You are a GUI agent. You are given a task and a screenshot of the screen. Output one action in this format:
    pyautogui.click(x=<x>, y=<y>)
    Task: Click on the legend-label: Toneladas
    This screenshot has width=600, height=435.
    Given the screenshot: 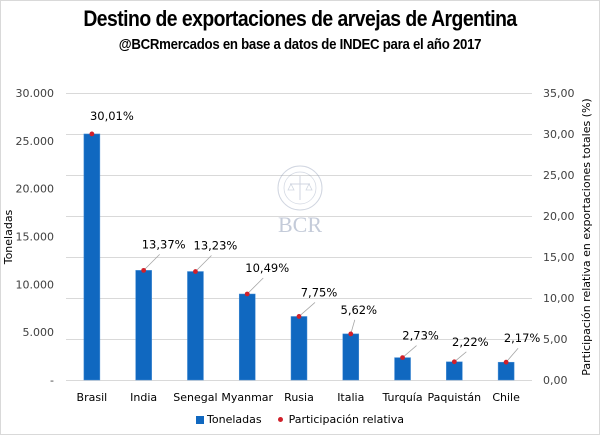 What is the action you would take?
    pyautogui.click(x=234, y=419)
    